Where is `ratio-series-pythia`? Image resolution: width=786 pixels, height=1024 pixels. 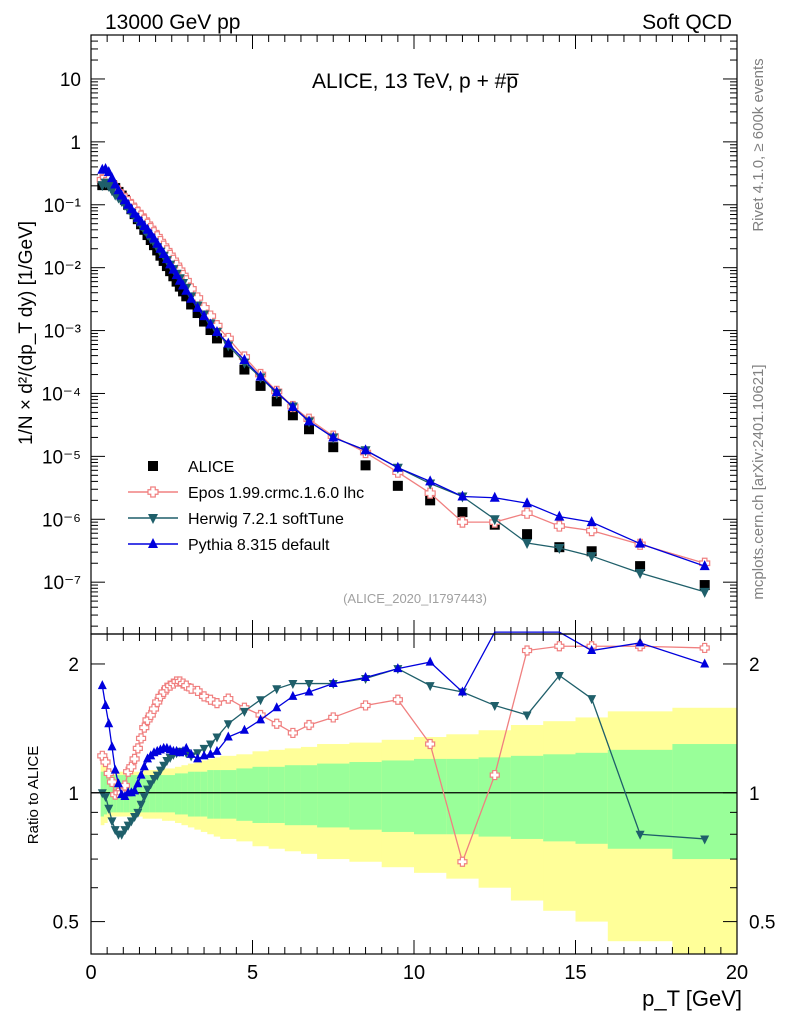
ratio-series-pythia is located at coordinates (403, 716).